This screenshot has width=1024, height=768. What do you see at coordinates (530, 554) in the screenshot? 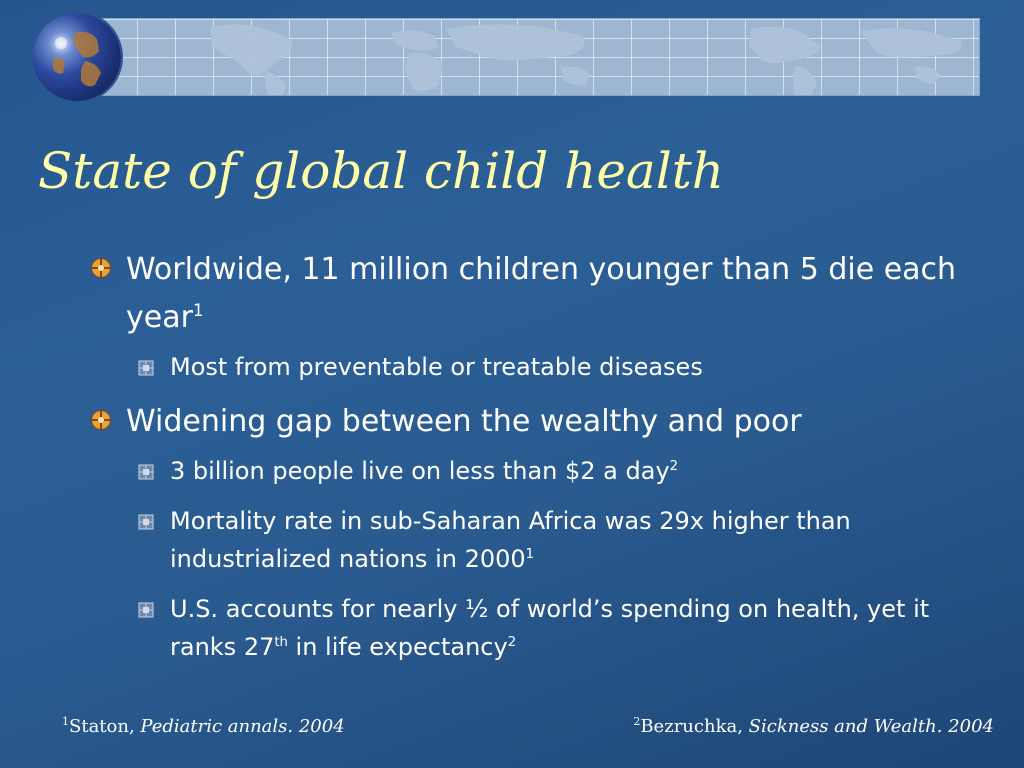
I see `sub-bullet-ref: 1` at bounding box center [530, 554].